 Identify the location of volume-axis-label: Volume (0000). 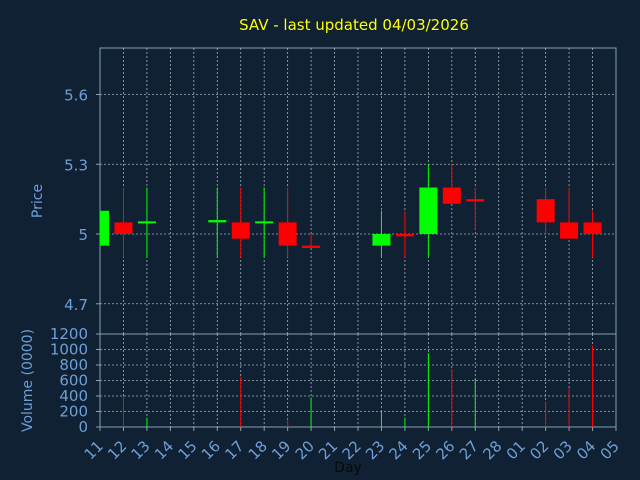
(28, 380).